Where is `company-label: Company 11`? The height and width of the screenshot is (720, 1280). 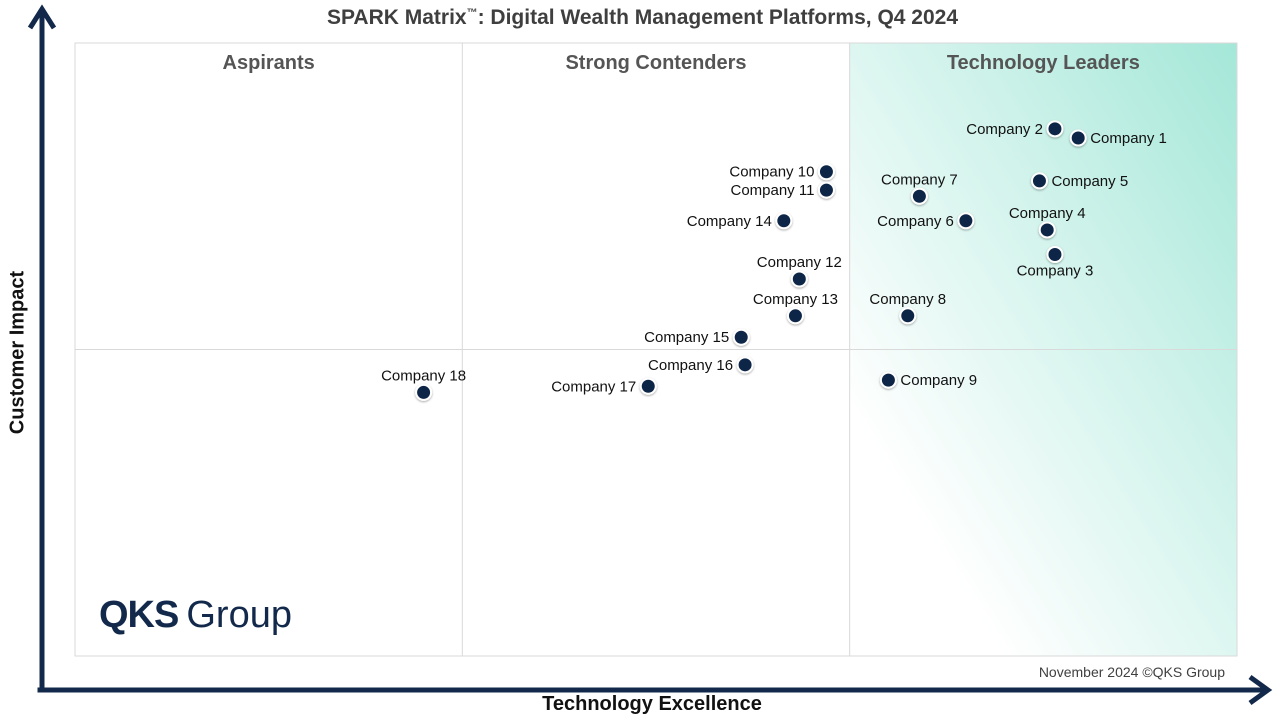 company-label: Company 11 is located at coordinates (772, 190).